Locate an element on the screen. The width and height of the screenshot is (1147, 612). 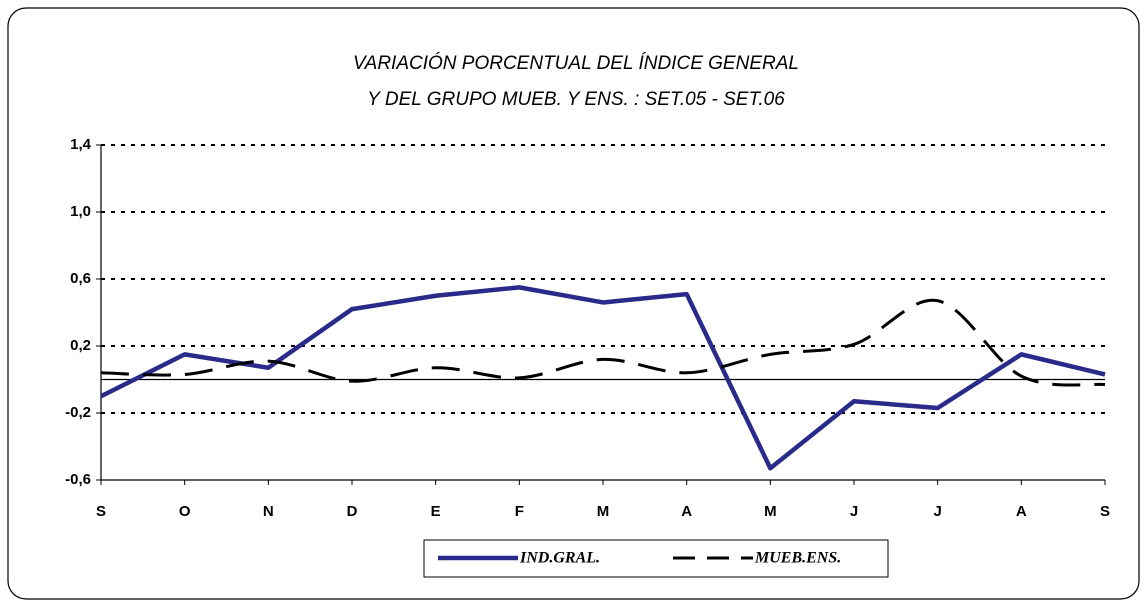
x-tick-label: O is located at coordinates (185, 511).